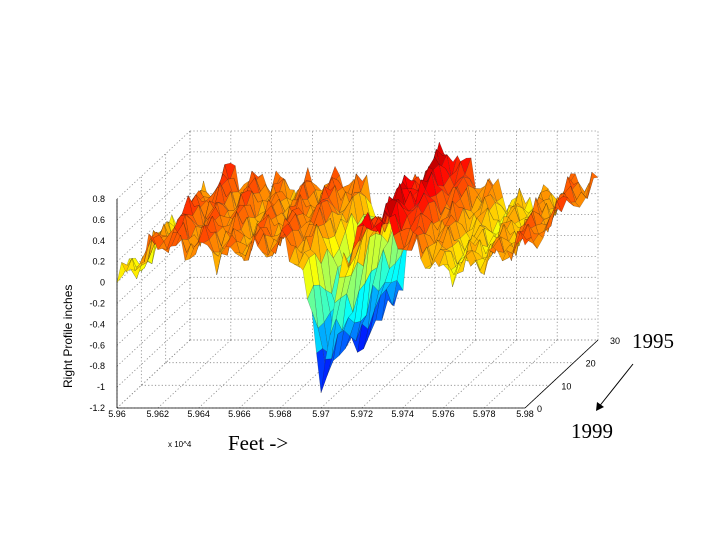  What do you see at coordinates (117, 414) in the screenshot?
I see `x-tick-label: 5.96` at bounding box center [117, 414].